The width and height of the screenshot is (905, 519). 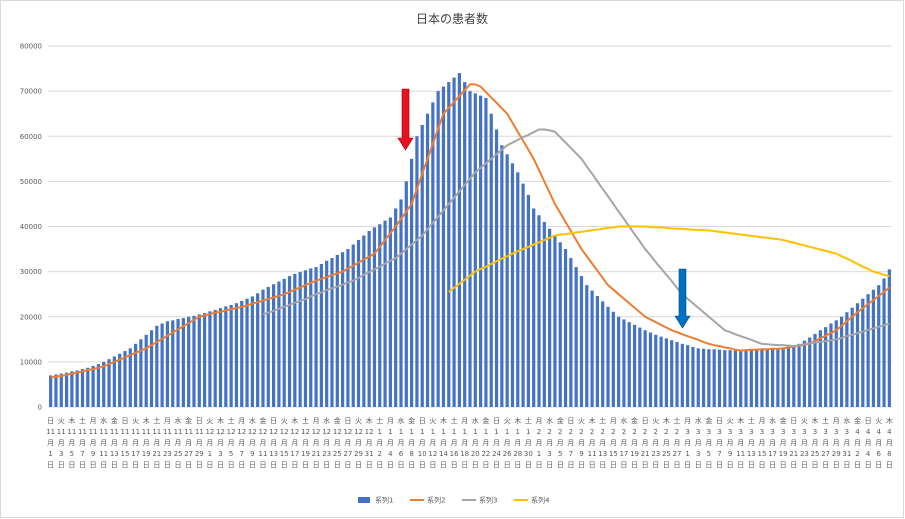 What do you see at coordinates (146, 442) in the screenshot?
I see `x-tick-label: 木 11 月 19 日` at bounding box center [146, 442].